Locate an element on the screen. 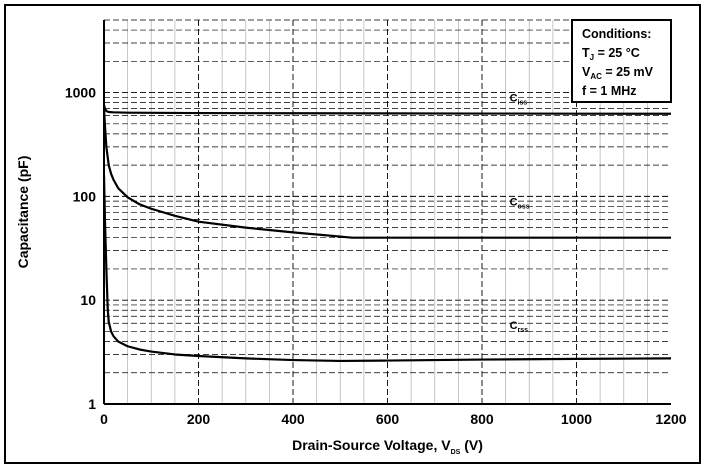  x-tick-label: 0 is located at coordinates (104, 419).